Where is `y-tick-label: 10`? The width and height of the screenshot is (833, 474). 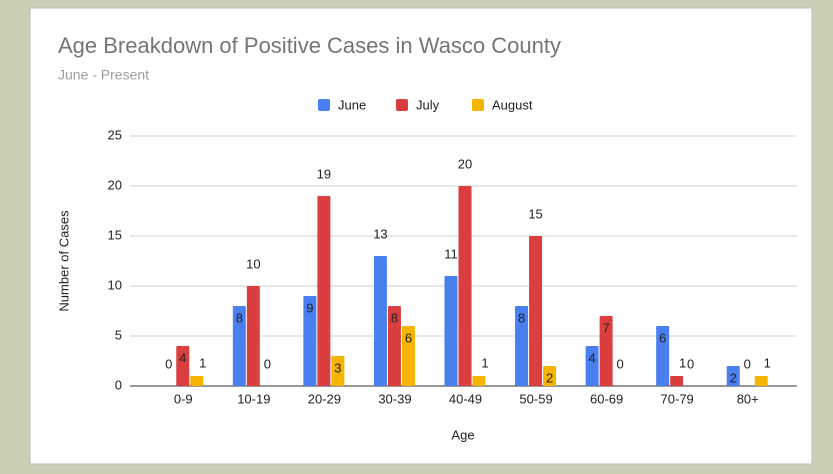
y-tick-label: 10 is located at coordinates (115, 284).